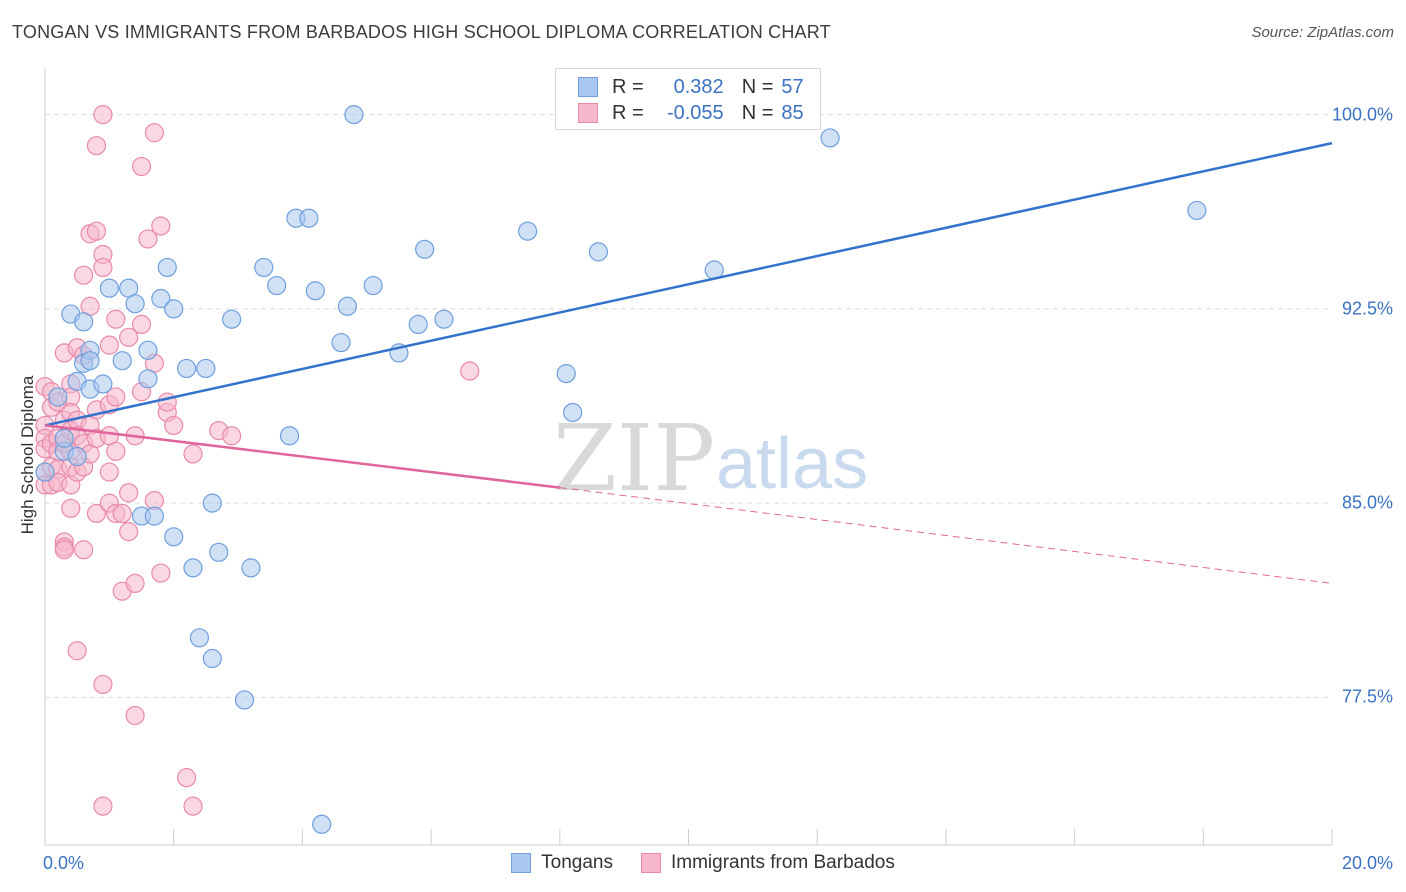 This screenshot has width=1406, height=892. I want to click on y-tick-label: 92.5%, so click(1367, 308).